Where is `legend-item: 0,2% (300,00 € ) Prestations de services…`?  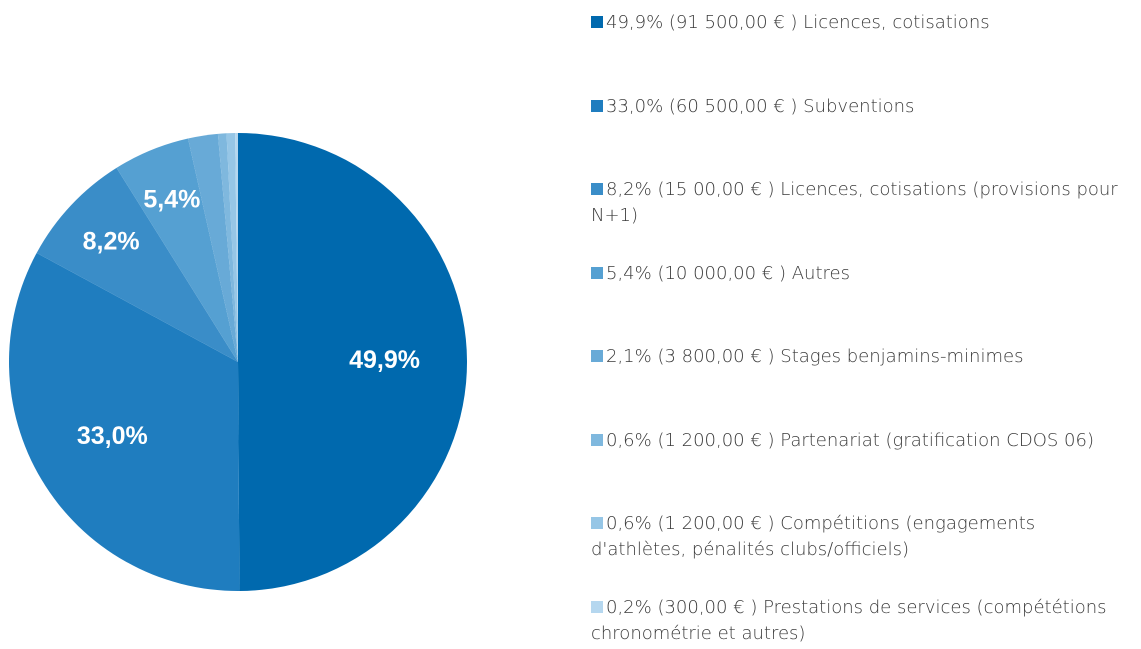 legend-item: 0,2% (300,00 € ) Prestations de services… is located at coordinates (863, 621).